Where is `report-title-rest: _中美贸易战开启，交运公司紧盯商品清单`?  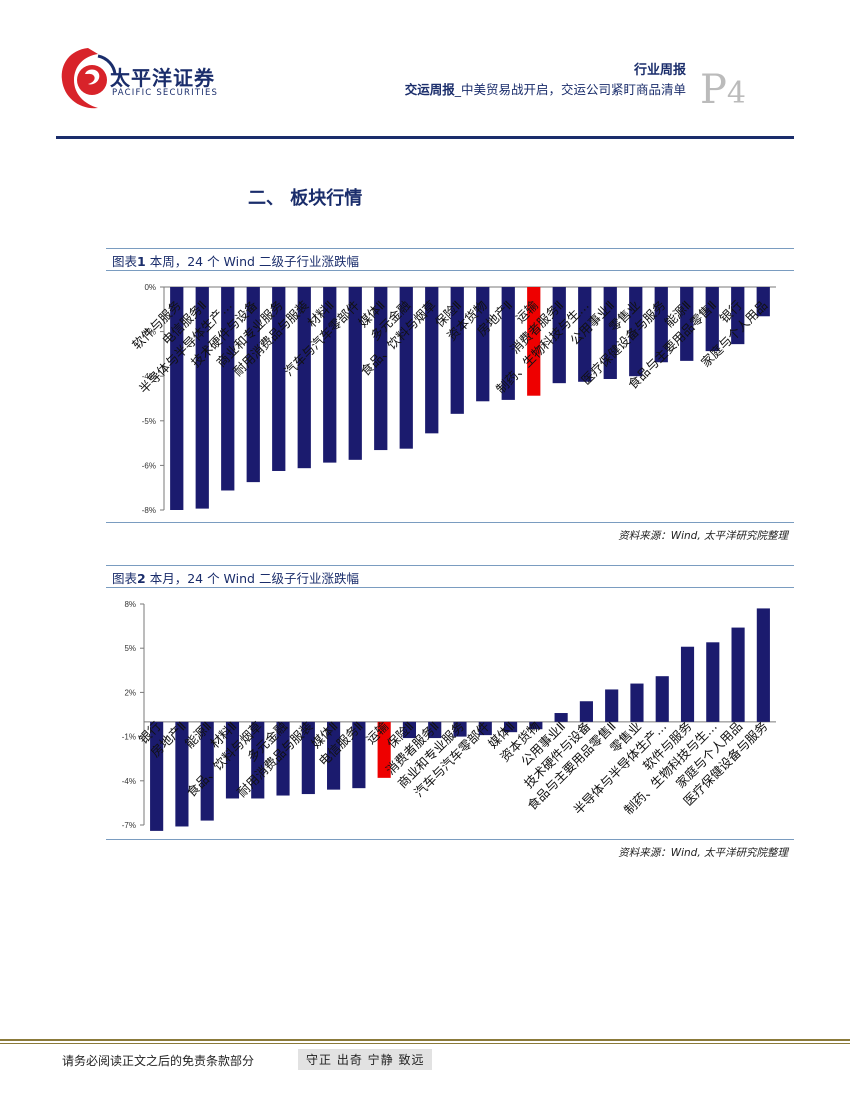
report-title-rest: _中美贸易战开启，交运公司紧盯商品清单 is located at coordinates (570, 89).